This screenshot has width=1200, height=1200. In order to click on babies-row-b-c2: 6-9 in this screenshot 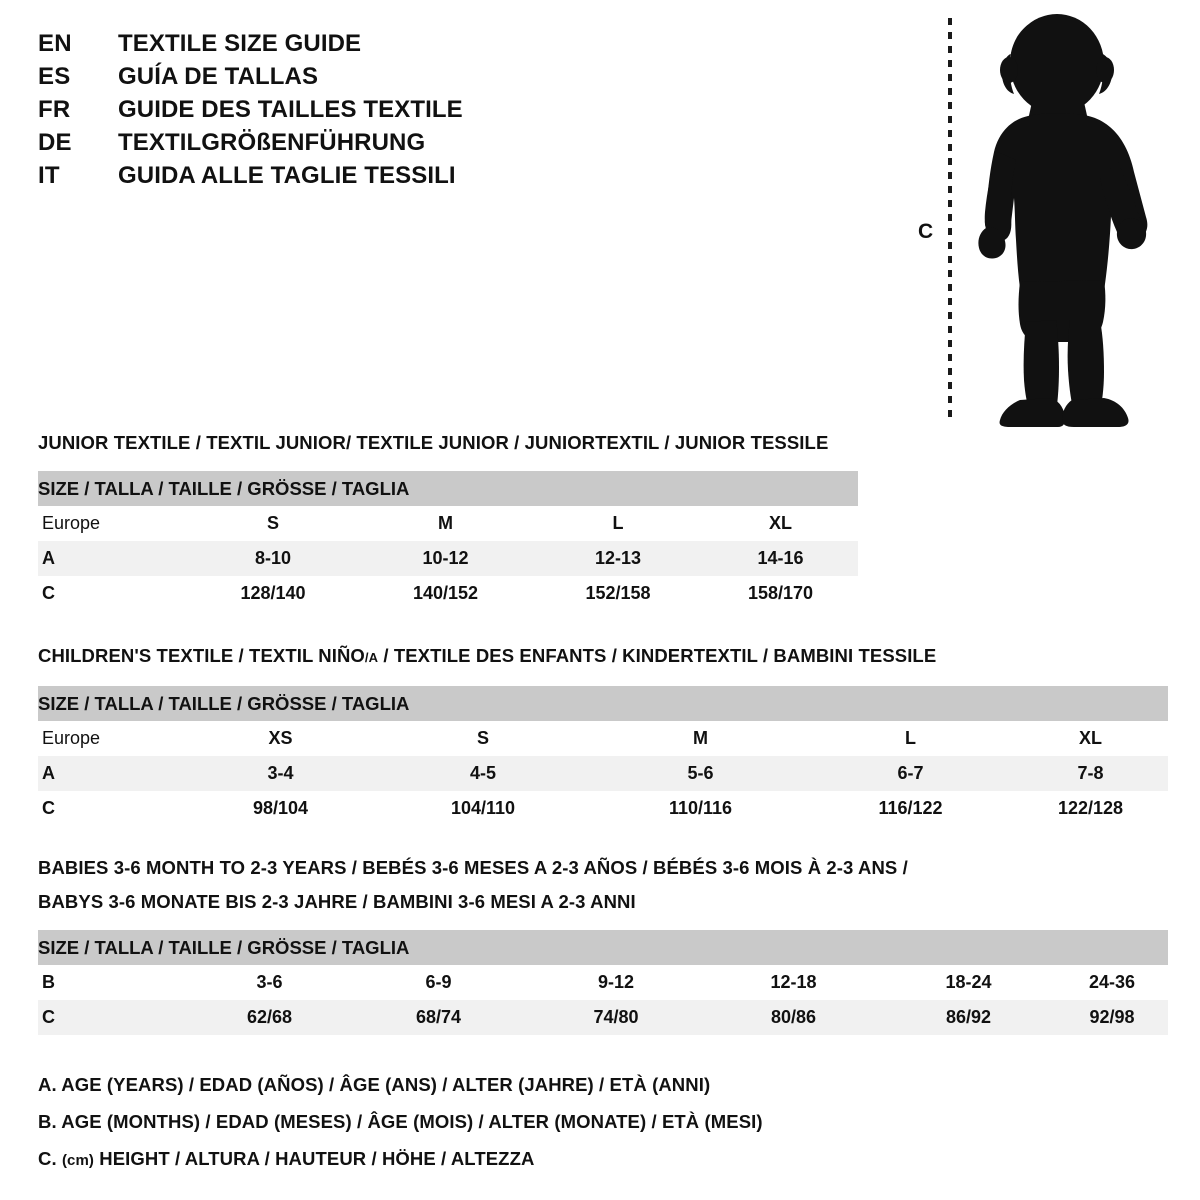, I will do `click(438, 982)`.